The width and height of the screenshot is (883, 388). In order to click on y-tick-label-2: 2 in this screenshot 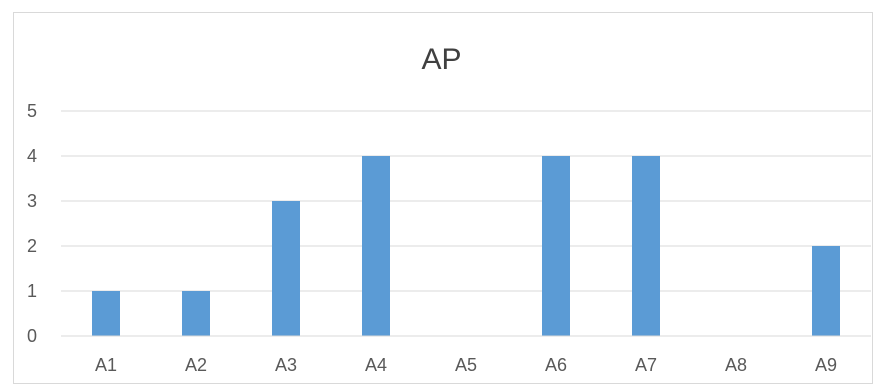, I will do `click(32, 246)`.